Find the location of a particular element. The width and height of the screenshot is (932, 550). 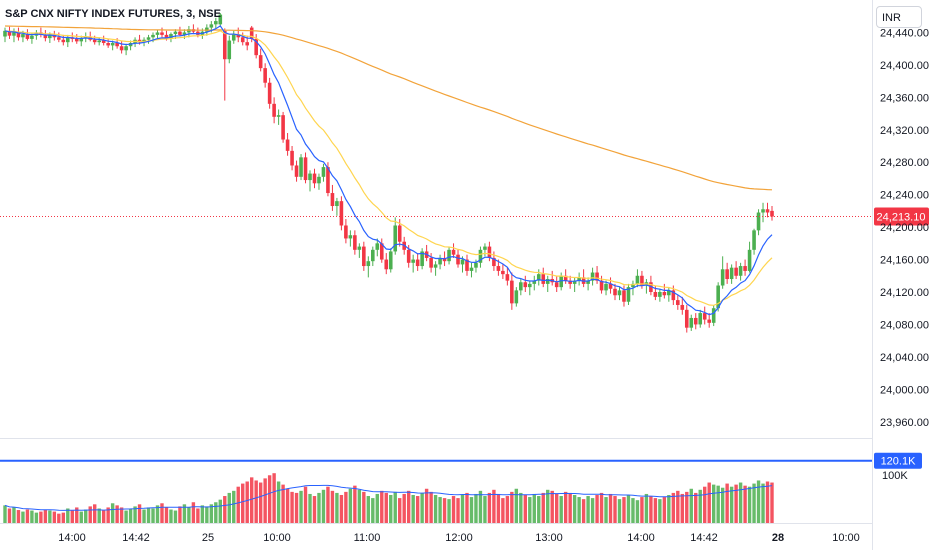

volume-level-label-bg is located at coordinates (898, 460).